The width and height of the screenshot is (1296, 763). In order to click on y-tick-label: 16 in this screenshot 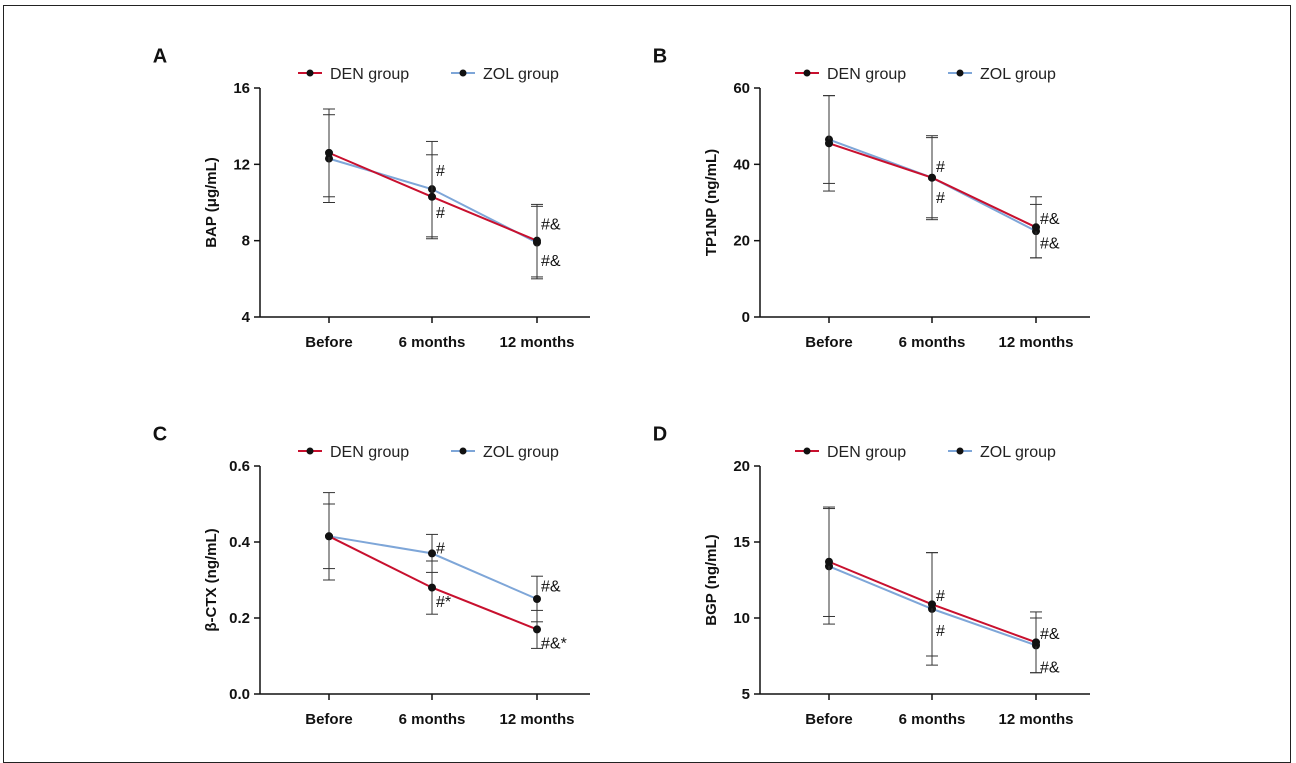, I will do `click(241, 88)`.